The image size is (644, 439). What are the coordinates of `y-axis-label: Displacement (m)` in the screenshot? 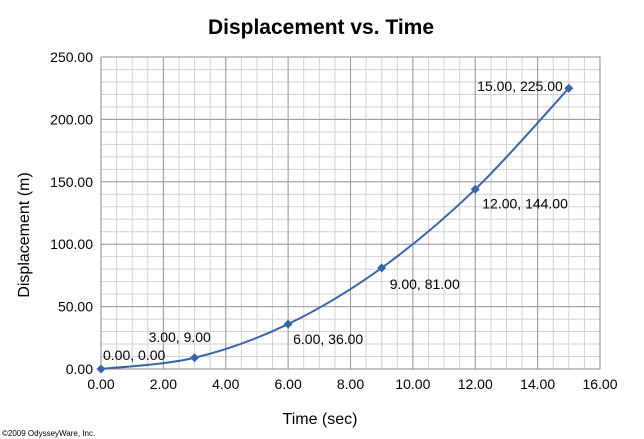 It's located at (24, 234).